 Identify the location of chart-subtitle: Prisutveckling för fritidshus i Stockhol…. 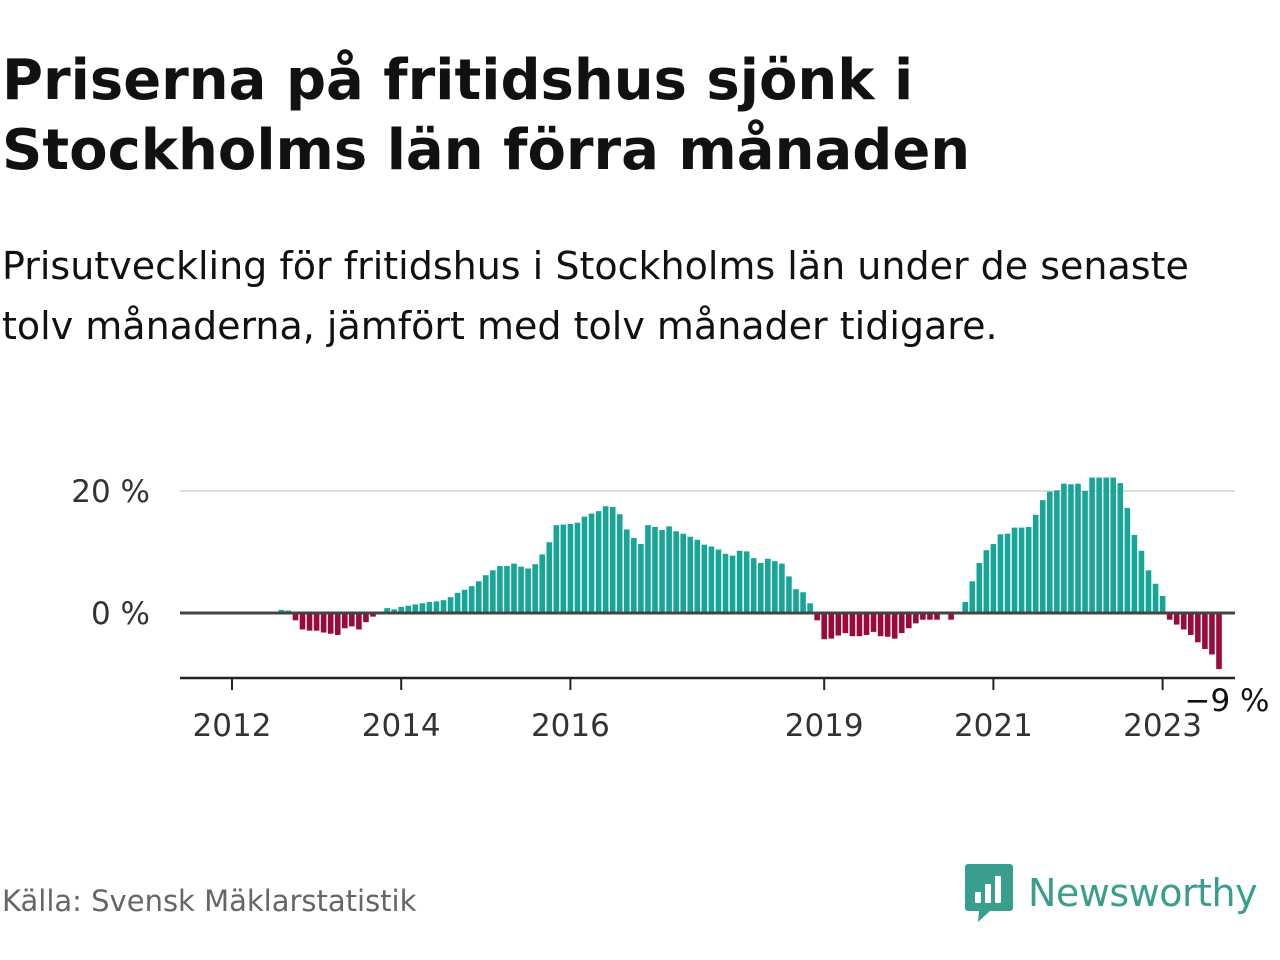
(595, 296).